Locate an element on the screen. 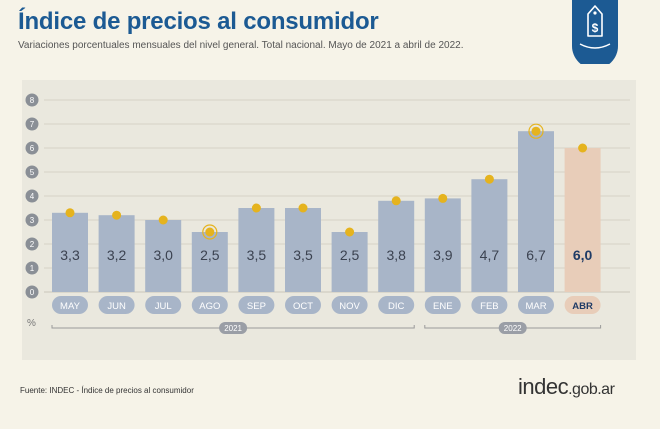 The height and width of the screenshot is (429, 660). y-tick-label: 2 is located at coordinates (32, 244).